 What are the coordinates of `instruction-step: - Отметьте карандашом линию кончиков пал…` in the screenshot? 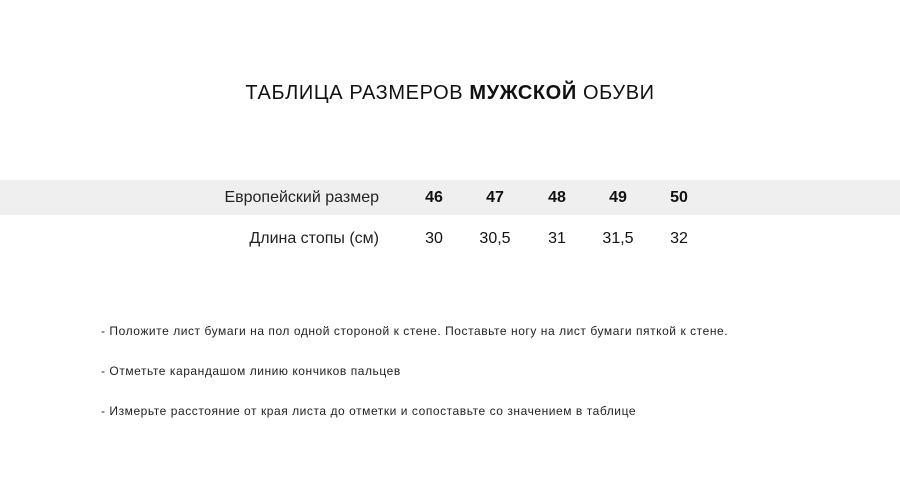 It's located at (251, 371).